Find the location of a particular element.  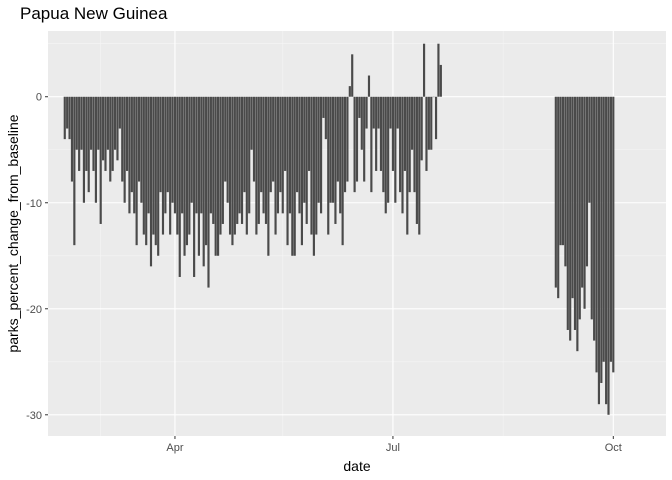

x-tick-label: Apr is located at coordinates (174, 448).